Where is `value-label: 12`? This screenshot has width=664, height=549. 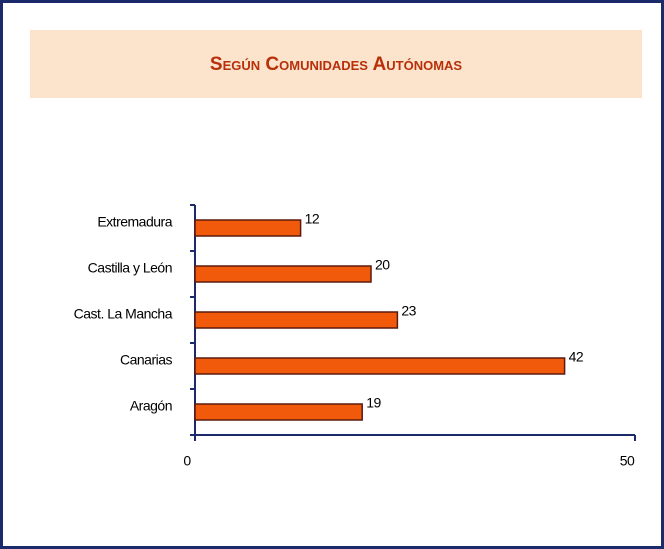
value-label: 12 is located at coordinates (312, 219).